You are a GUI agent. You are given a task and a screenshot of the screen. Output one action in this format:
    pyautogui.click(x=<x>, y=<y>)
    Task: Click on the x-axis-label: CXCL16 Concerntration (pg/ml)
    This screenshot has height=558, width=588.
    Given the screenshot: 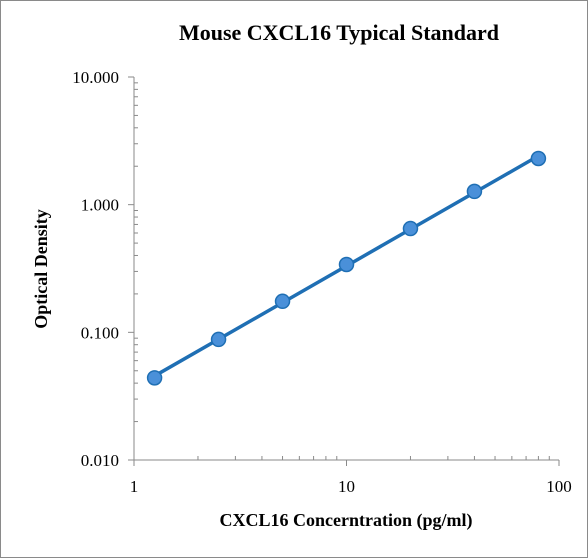 What is the action you would take?
    pyautogui.click(x=346, y=520)
    